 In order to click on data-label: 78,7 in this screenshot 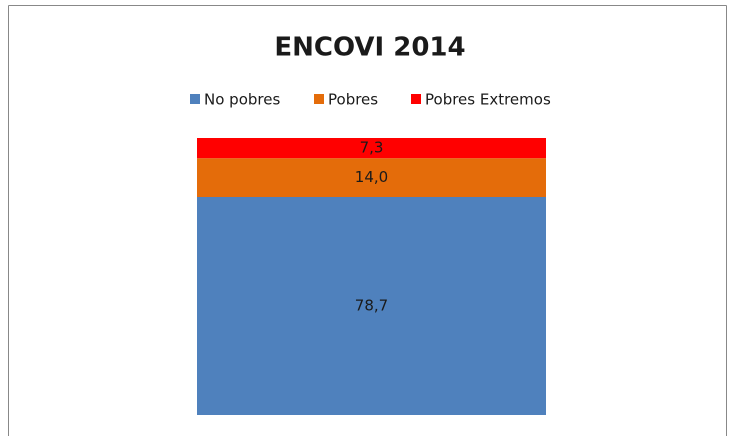, I will do `click(371, 306)`.